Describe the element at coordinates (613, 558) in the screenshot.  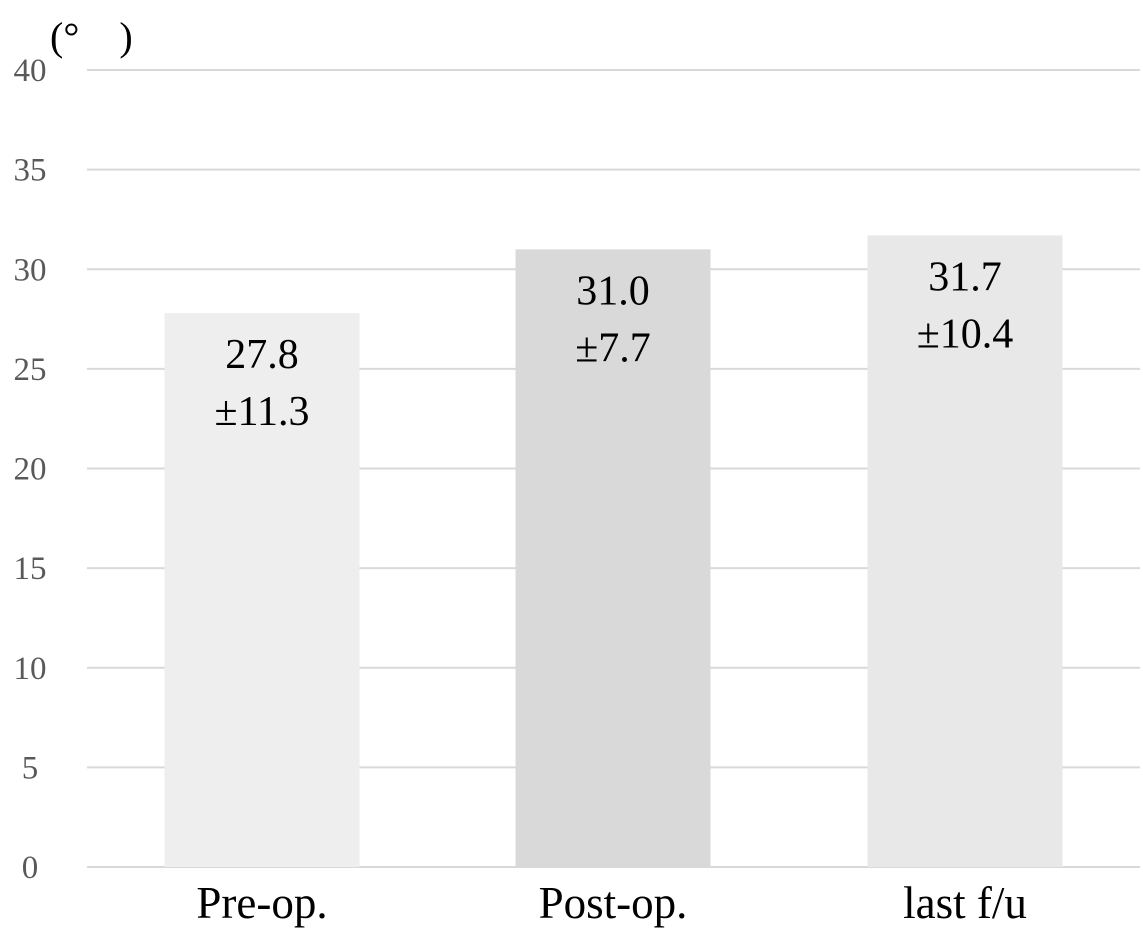
I see `bar-post-op` at that location.